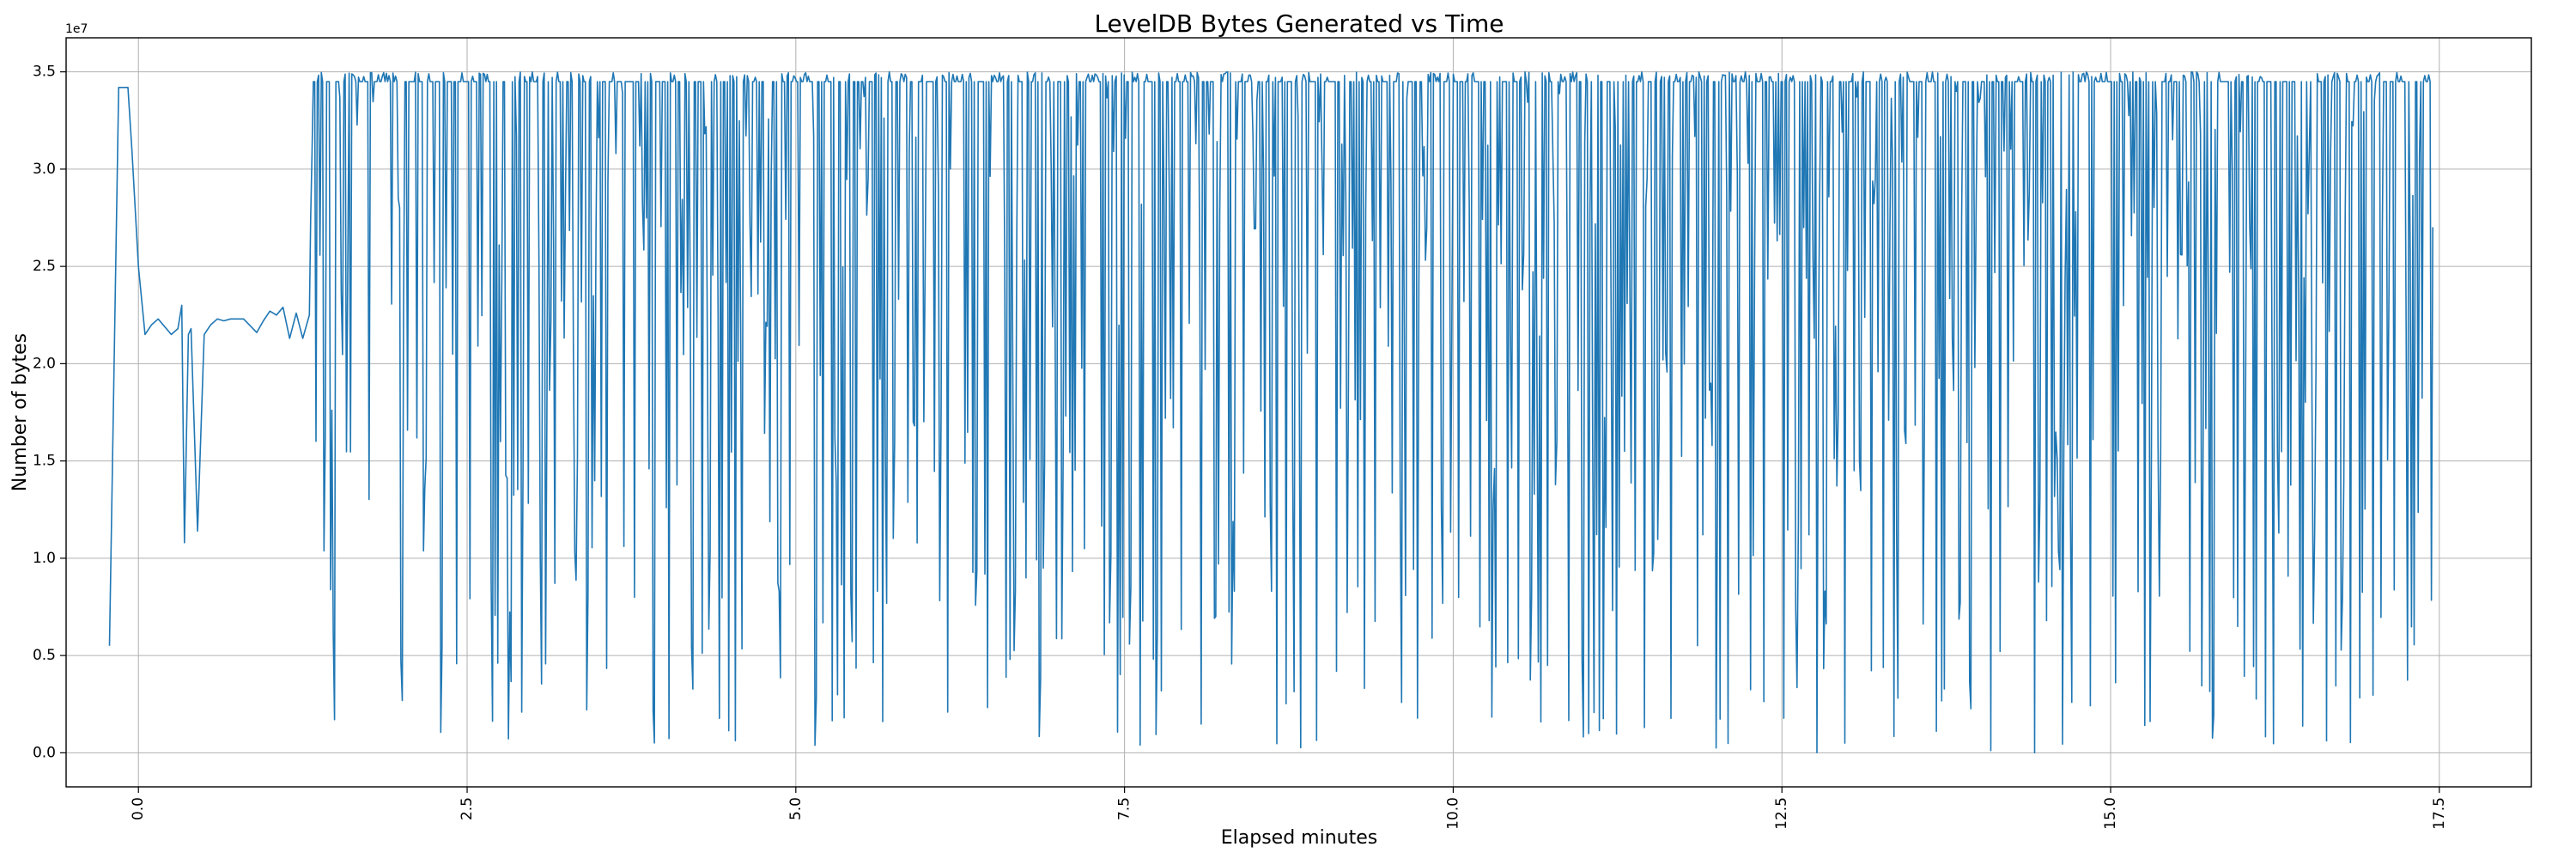 This screenshot has height=859, width=2576. I want to click on y-tick-label: 3.0, so click(44, 170).